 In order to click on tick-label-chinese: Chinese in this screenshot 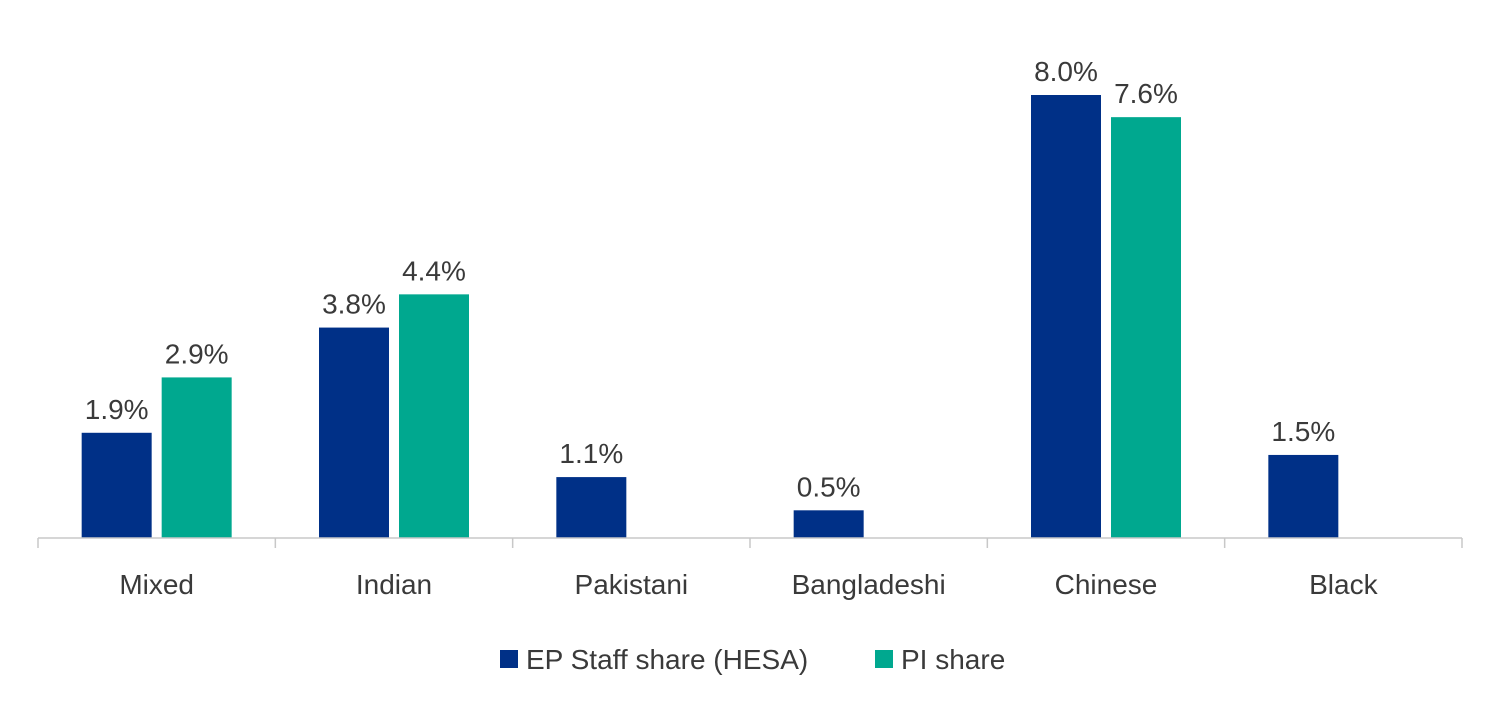, I will do `click(1106, 584)`.